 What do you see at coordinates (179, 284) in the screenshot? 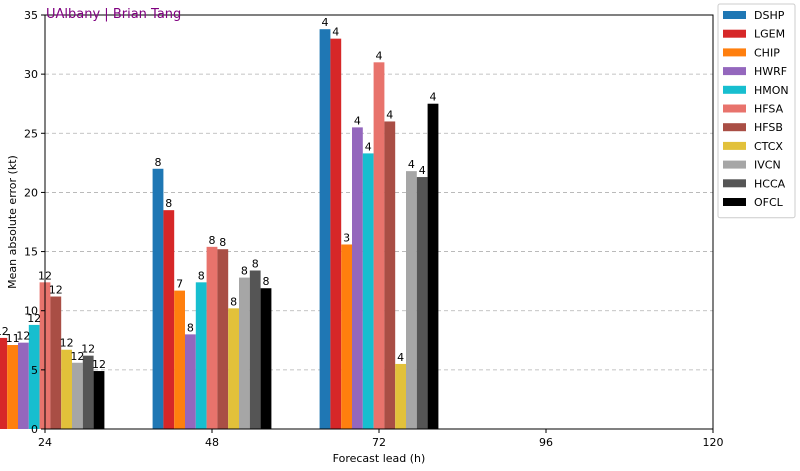
I see `bar-count-label: 7` at bounding box center [179, 284].